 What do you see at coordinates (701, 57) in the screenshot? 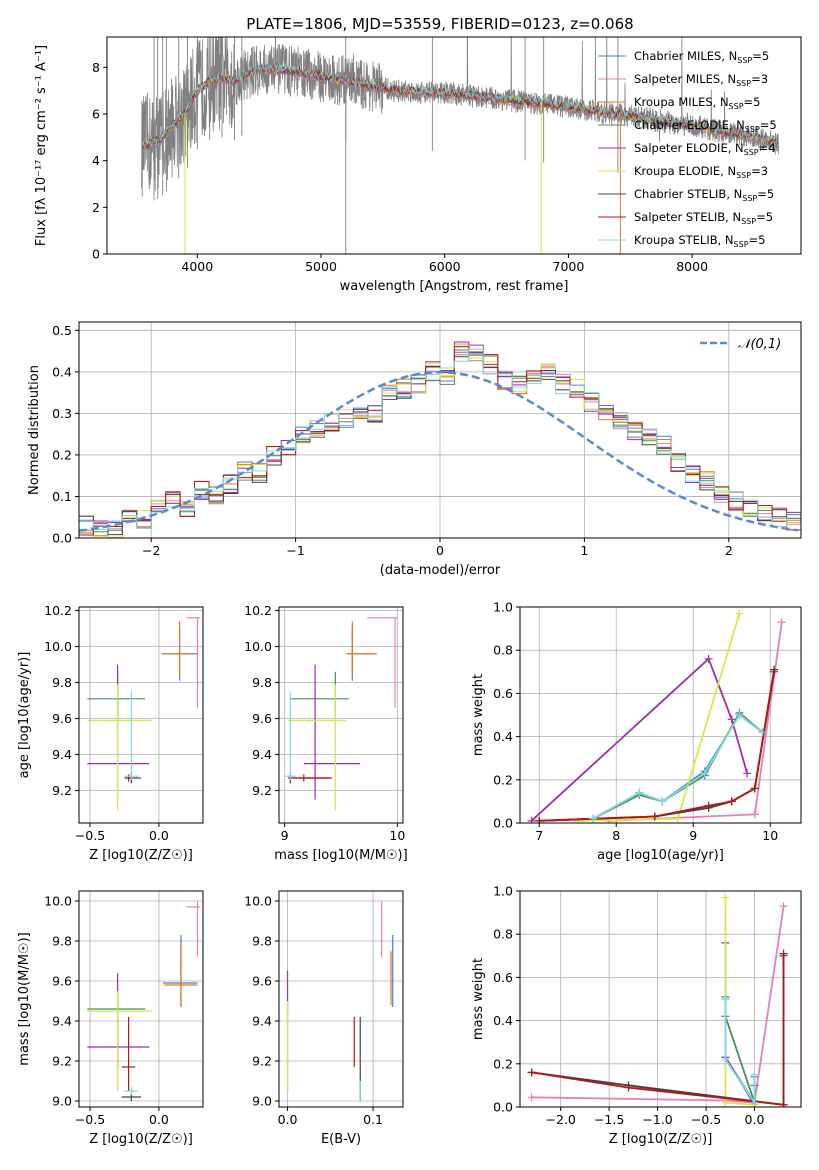
I see `legend-entry: Chabrier MILES, NSSP=5` at bounding box center [701, 57].